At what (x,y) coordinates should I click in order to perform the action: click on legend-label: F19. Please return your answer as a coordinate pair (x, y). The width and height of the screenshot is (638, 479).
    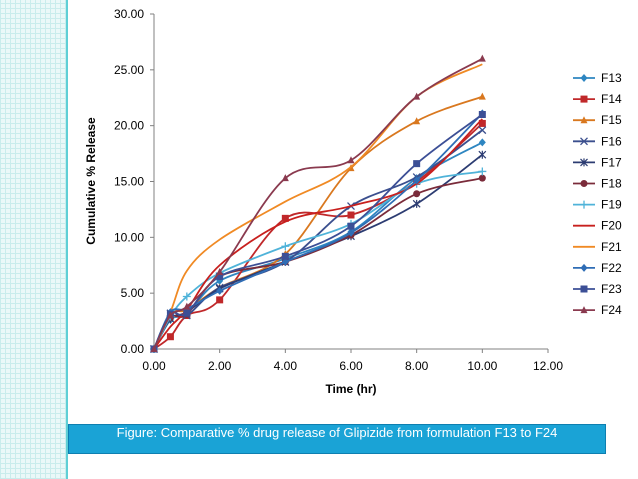
    Looking at the image, I should click on (611, 205).